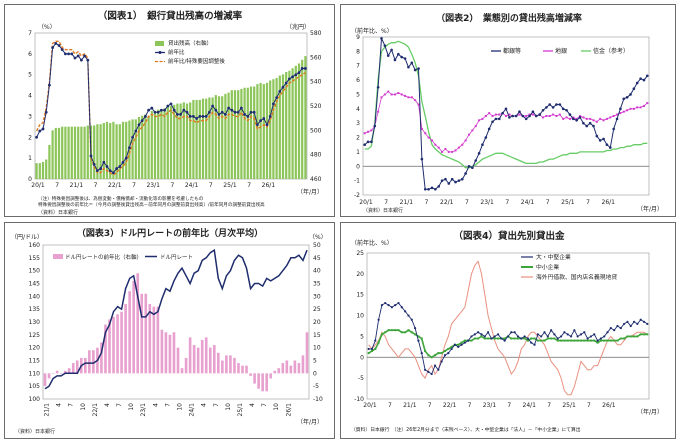  Describe the element at coordinates (447, 202) in the screenshot. I see `x-tick-label: 22/1` at that location.